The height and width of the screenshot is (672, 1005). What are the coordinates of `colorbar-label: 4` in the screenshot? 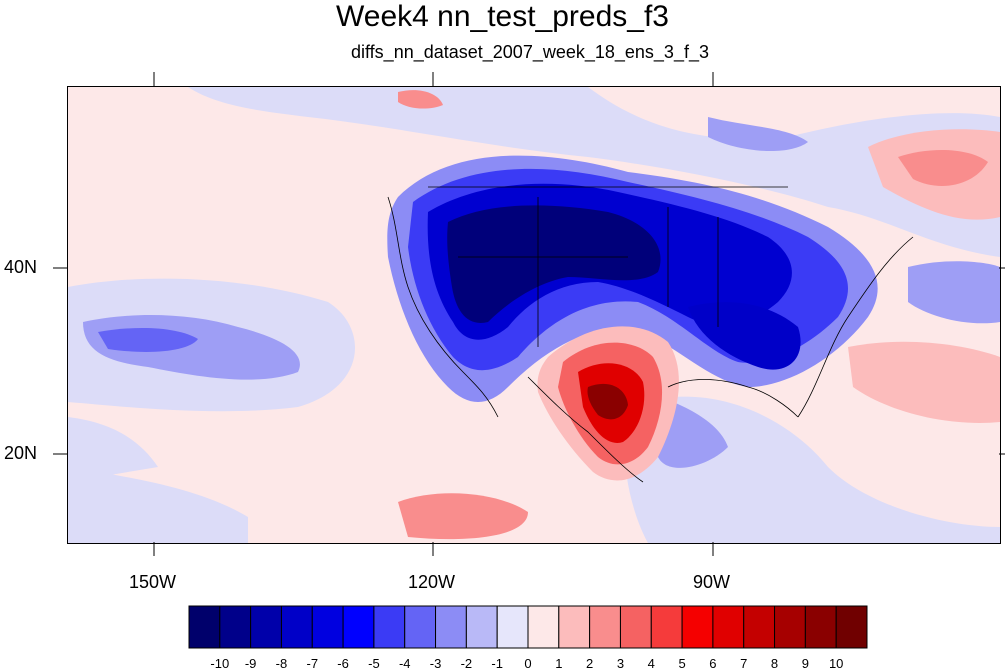 It's located at (651, 663).